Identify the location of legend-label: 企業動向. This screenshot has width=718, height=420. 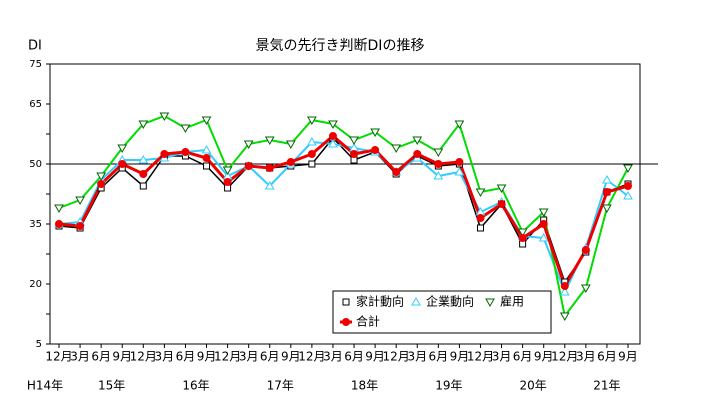
(450, 301).